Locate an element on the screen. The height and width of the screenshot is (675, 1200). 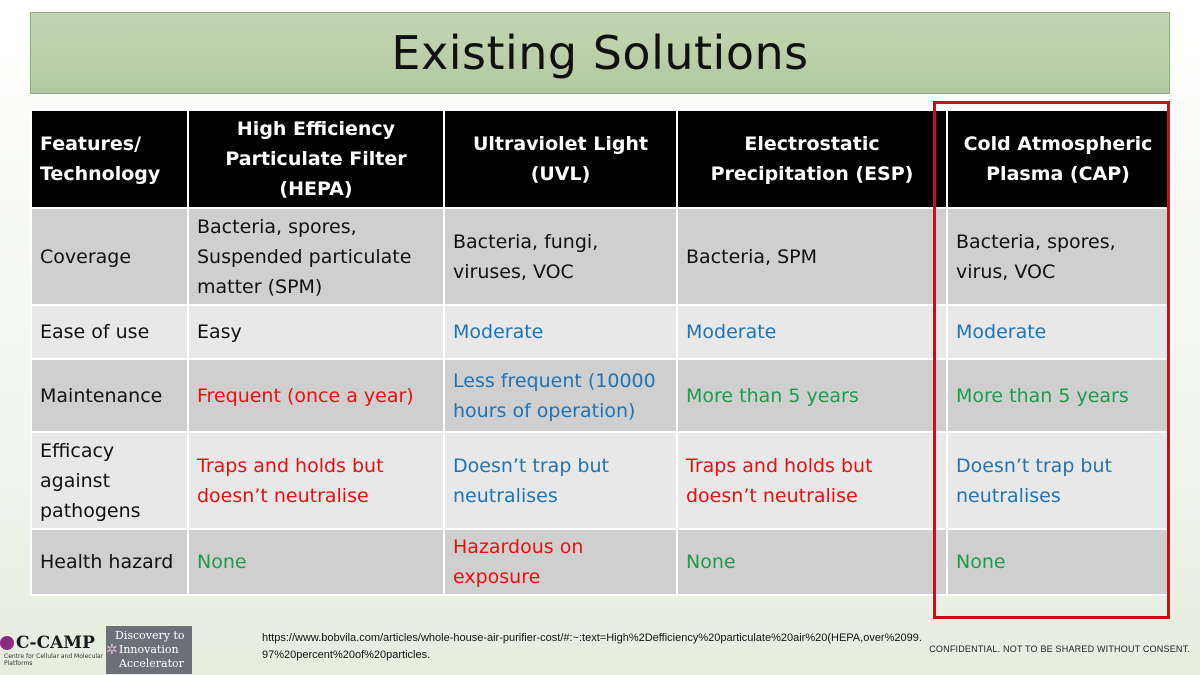
slide-title: Existing Solutions is located at coordinates (600, 53).